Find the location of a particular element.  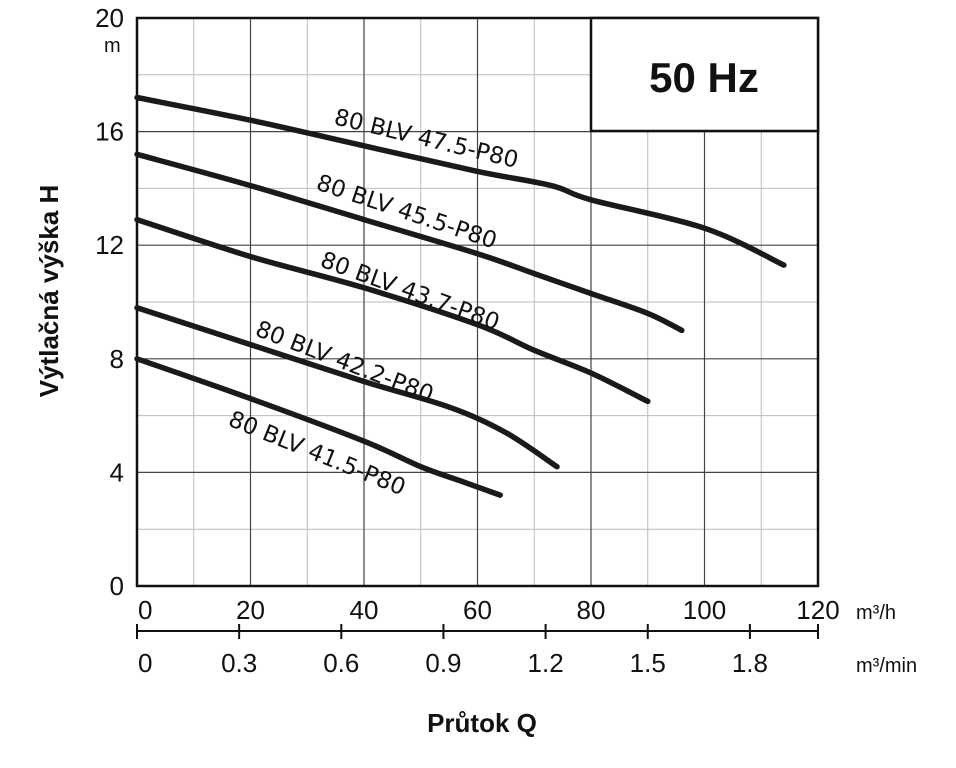

series-label: 80 BLV 42.2-P80 is located at coordinates (344, 362).